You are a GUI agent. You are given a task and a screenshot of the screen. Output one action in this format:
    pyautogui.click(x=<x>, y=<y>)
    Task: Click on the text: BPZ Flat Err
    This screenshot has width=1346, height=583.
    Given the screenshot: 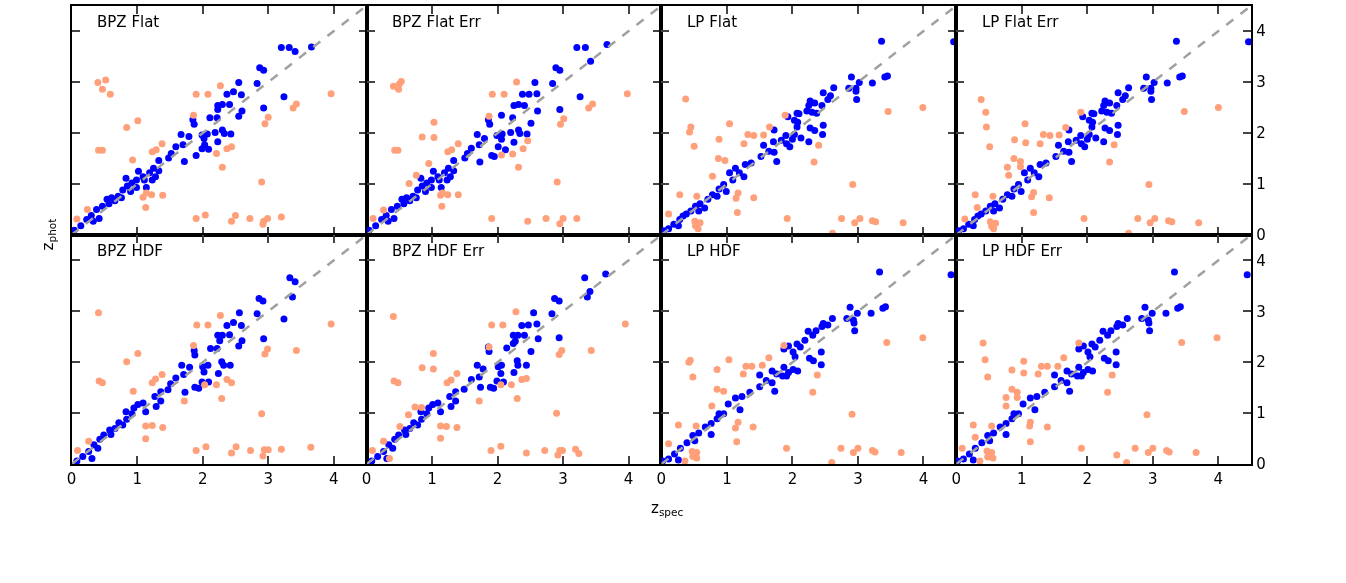 What is the action you would take?
    pyautogui.click(x=437, y=22)
    